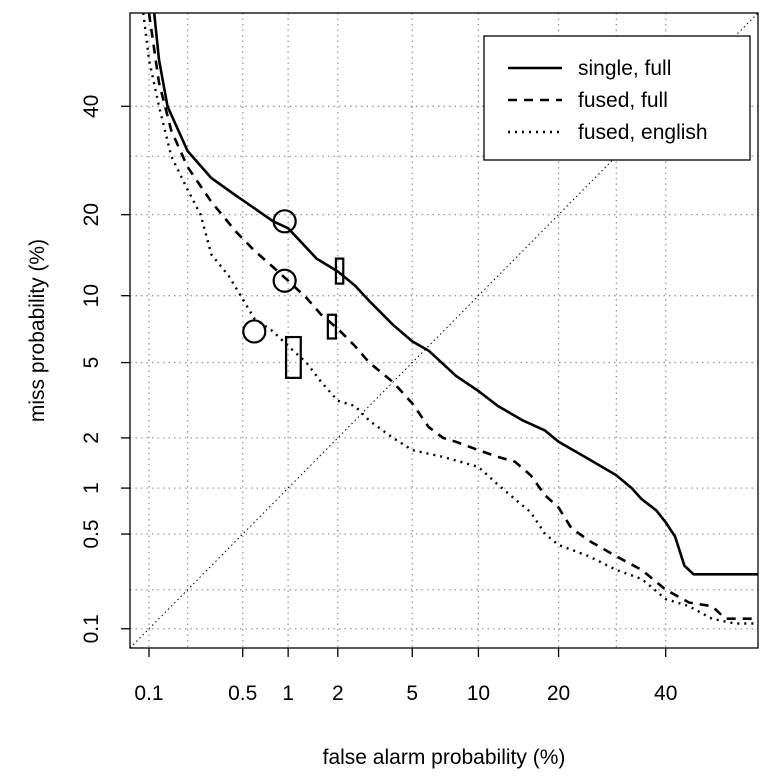 The image size is (760, 778). What do you see at coordinates (288, 693) in the screenshot?
I see `x-tick-label-2: 1` at bounding box center [288, 693].